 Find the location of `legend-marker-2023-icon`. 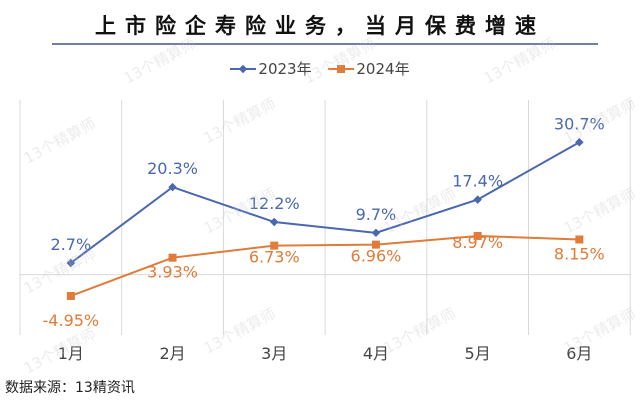

legend-marker-2023-icon is located at coordinates (243, 68).